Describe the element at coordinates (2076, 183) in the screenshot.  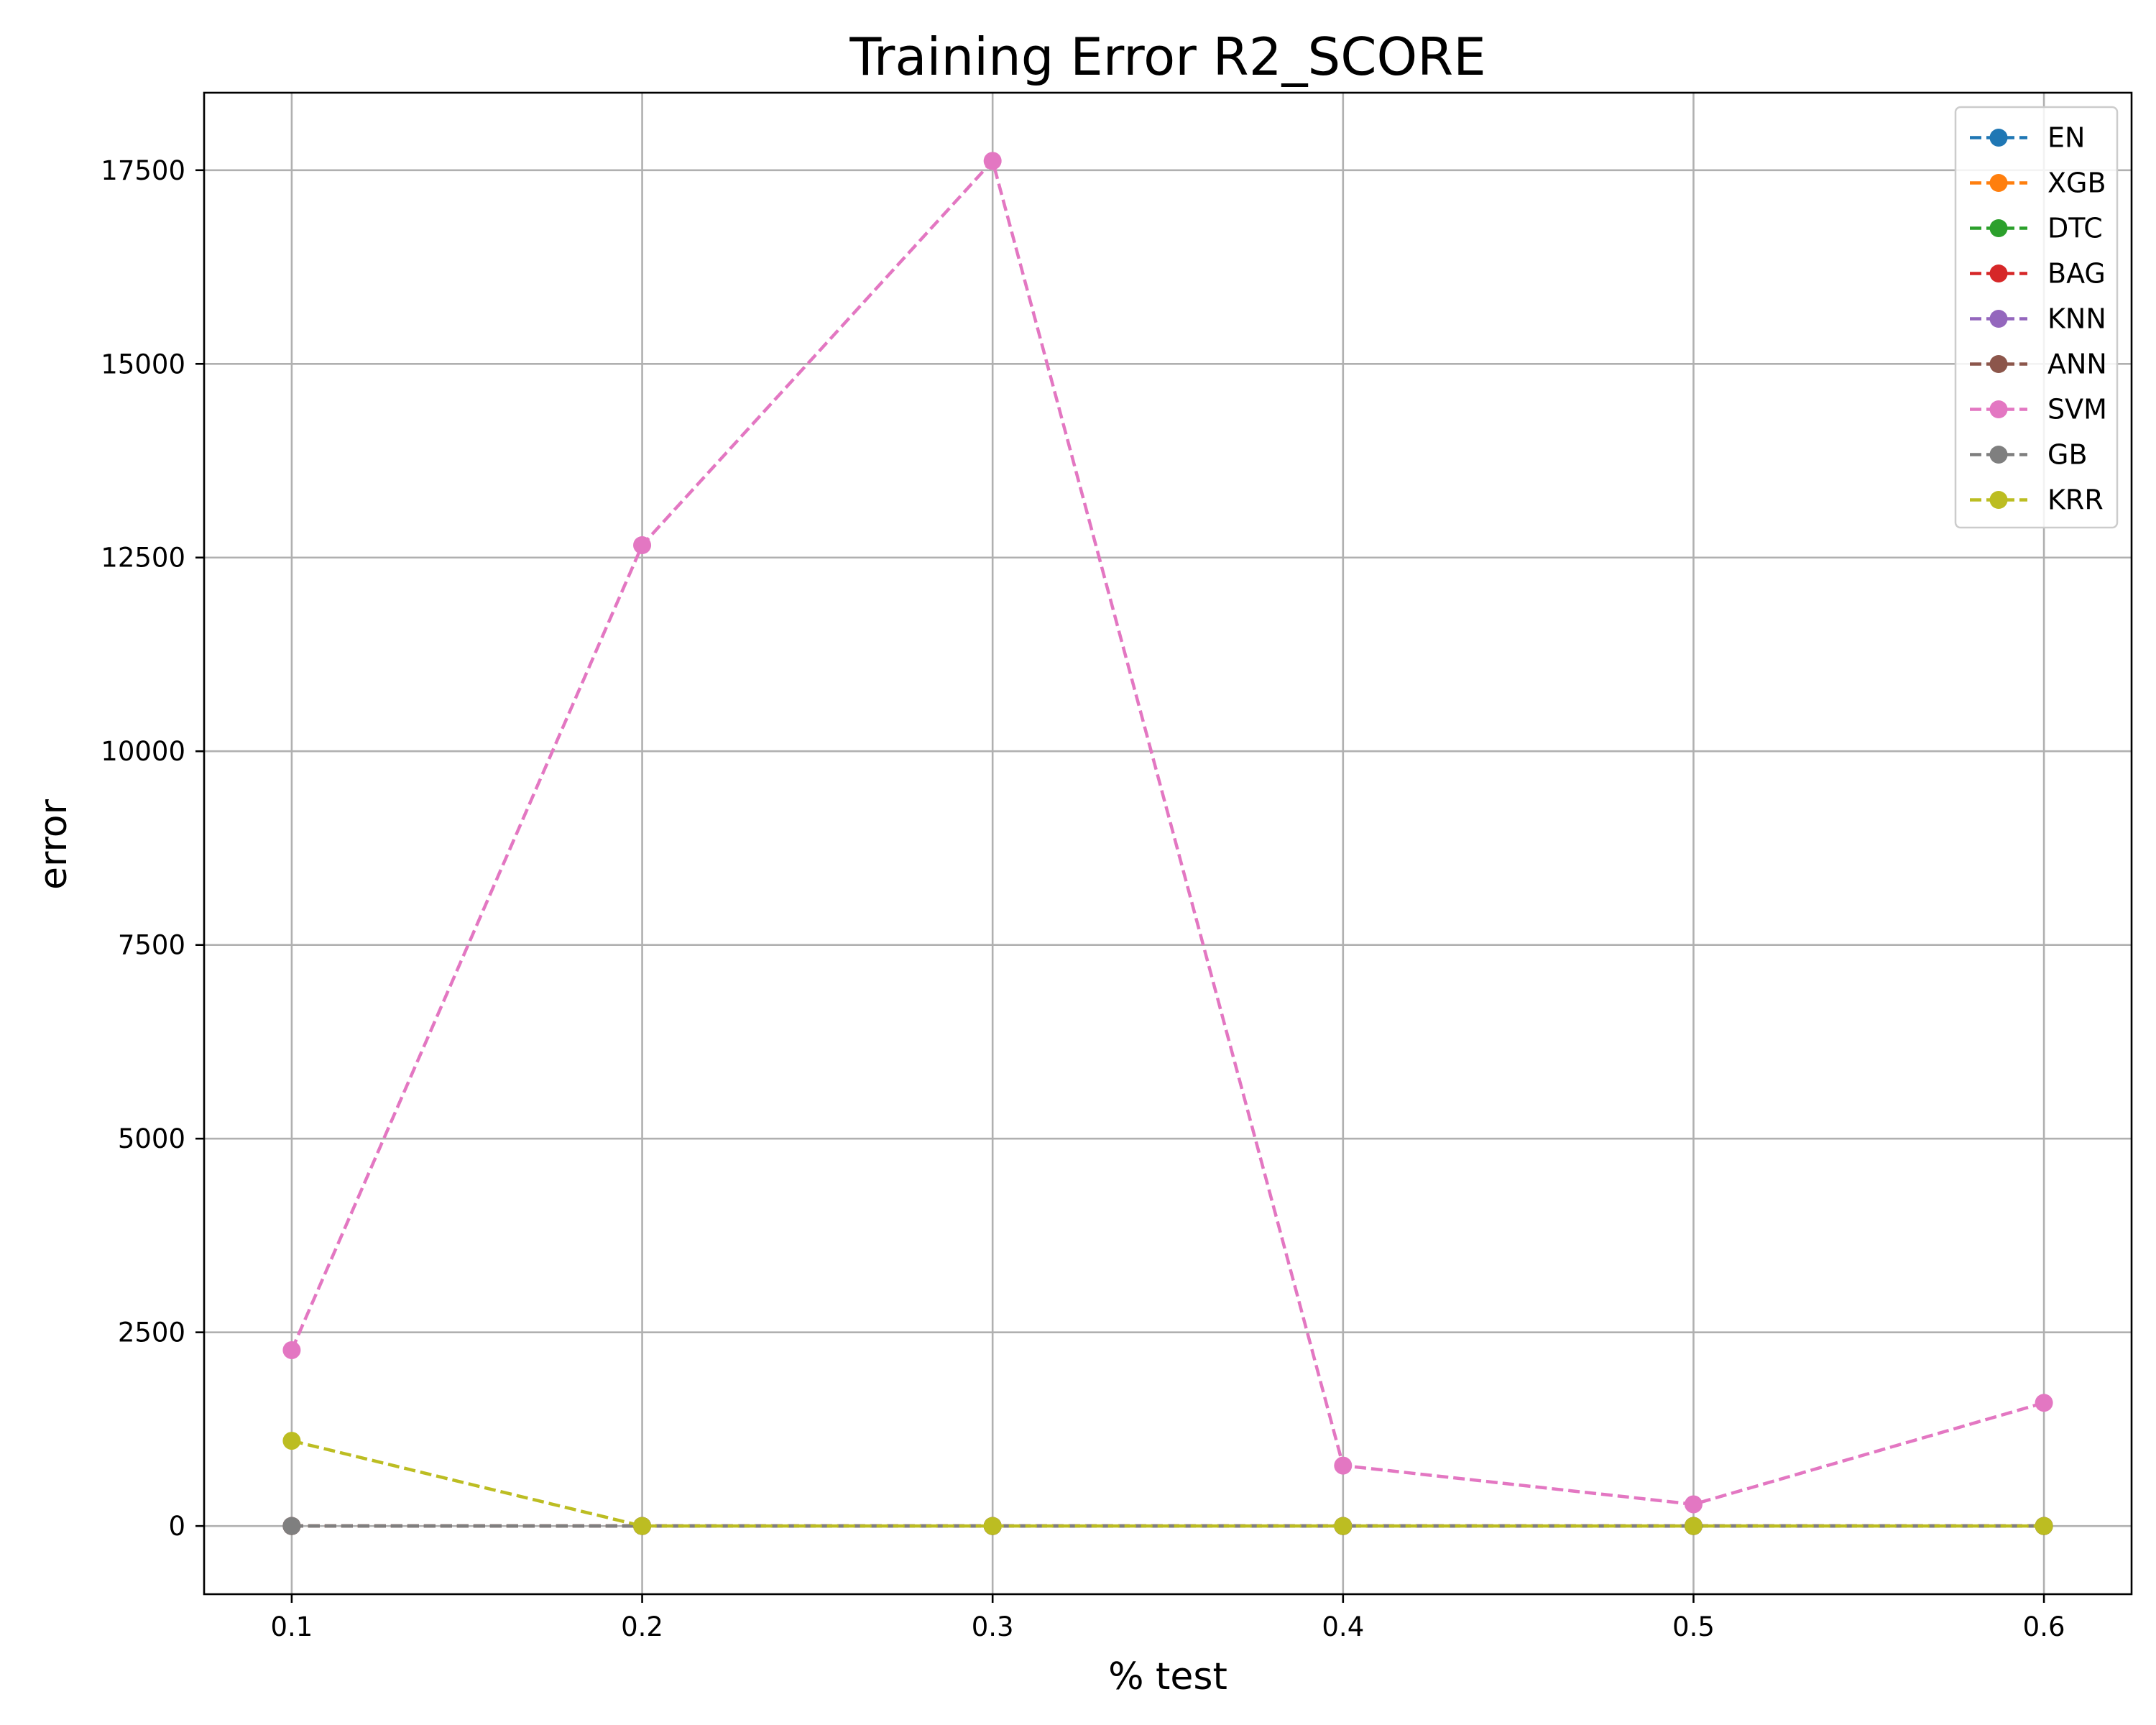
I see `legend-label: XGB` at that location.